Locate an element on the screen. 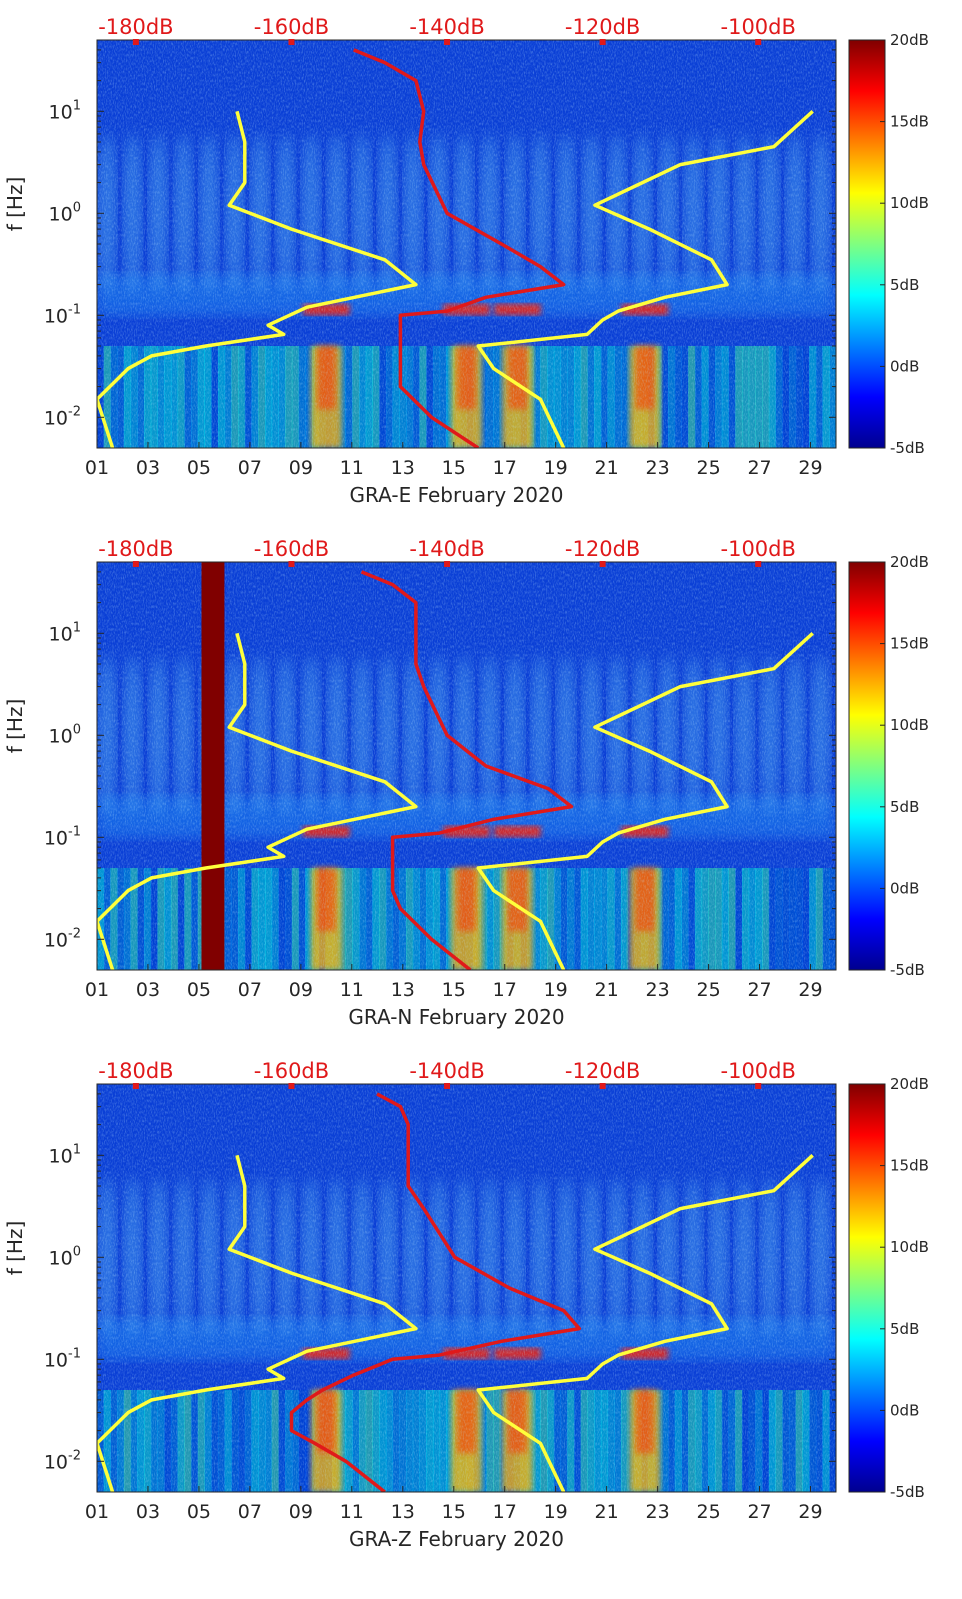  x-tick-label: 29 is located at coordinates (810, 1512).